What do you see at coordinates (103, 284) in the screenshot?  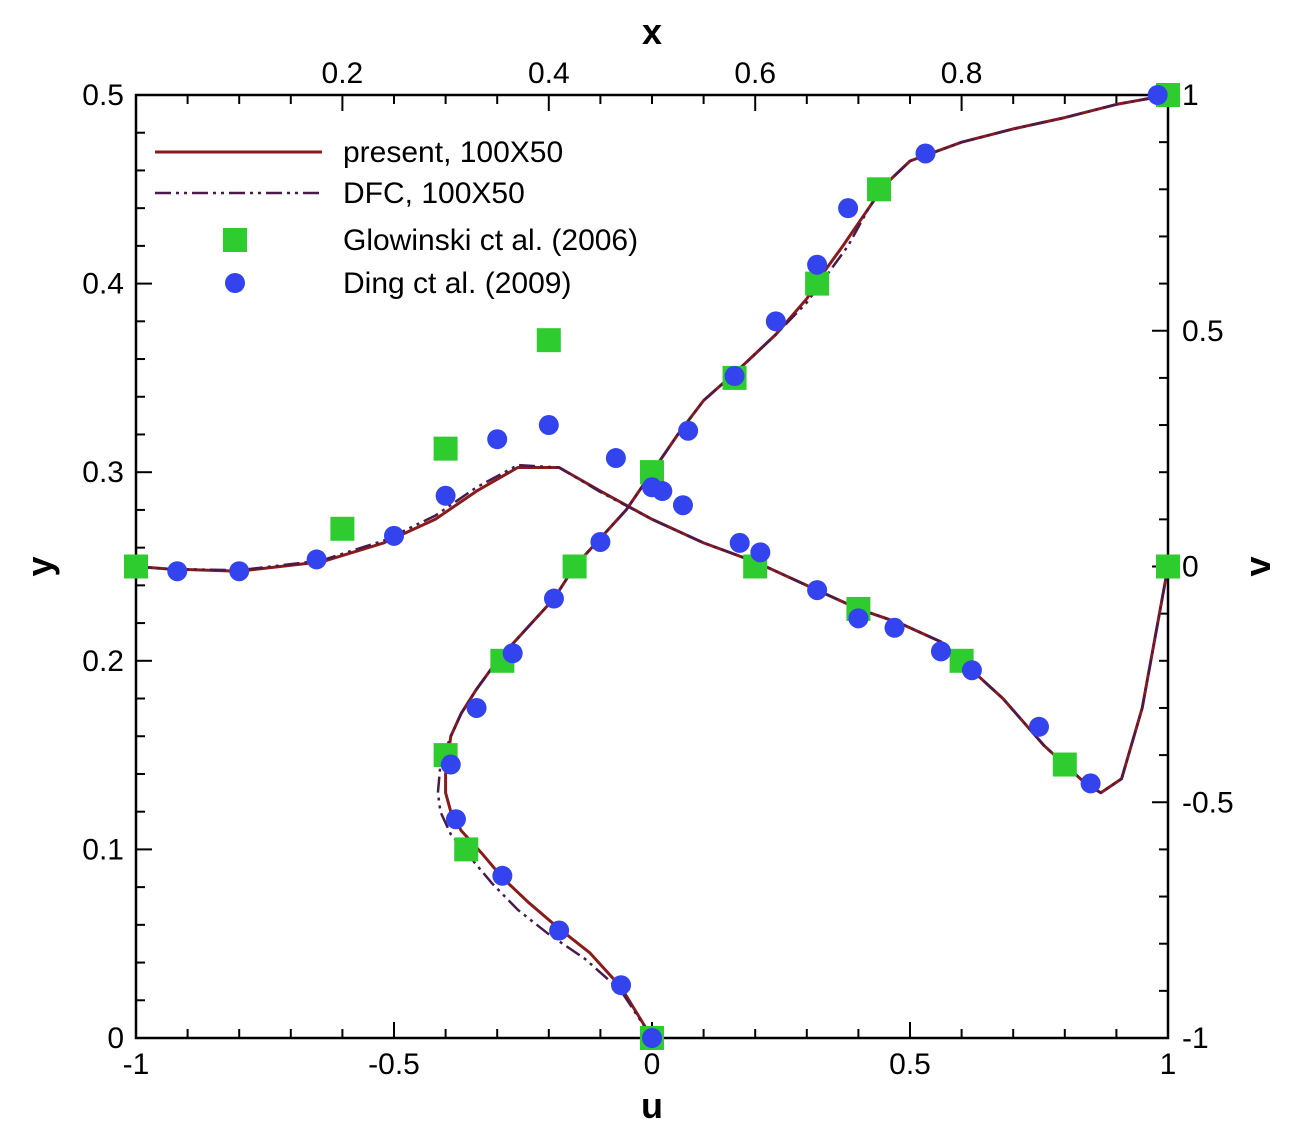 I see `left-tick-label: 0.4` at bounding box center [103, 284].